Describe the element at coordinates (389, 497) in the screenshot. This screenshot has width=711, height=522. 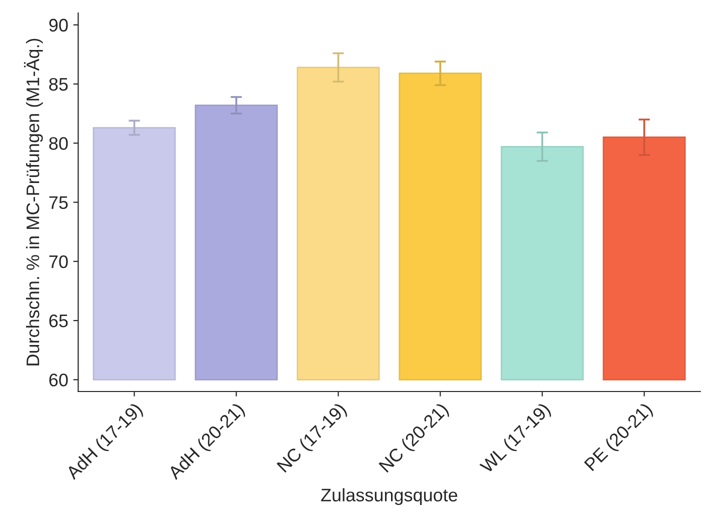
I see `x-axis-title: Zulassungsquote` at that location.